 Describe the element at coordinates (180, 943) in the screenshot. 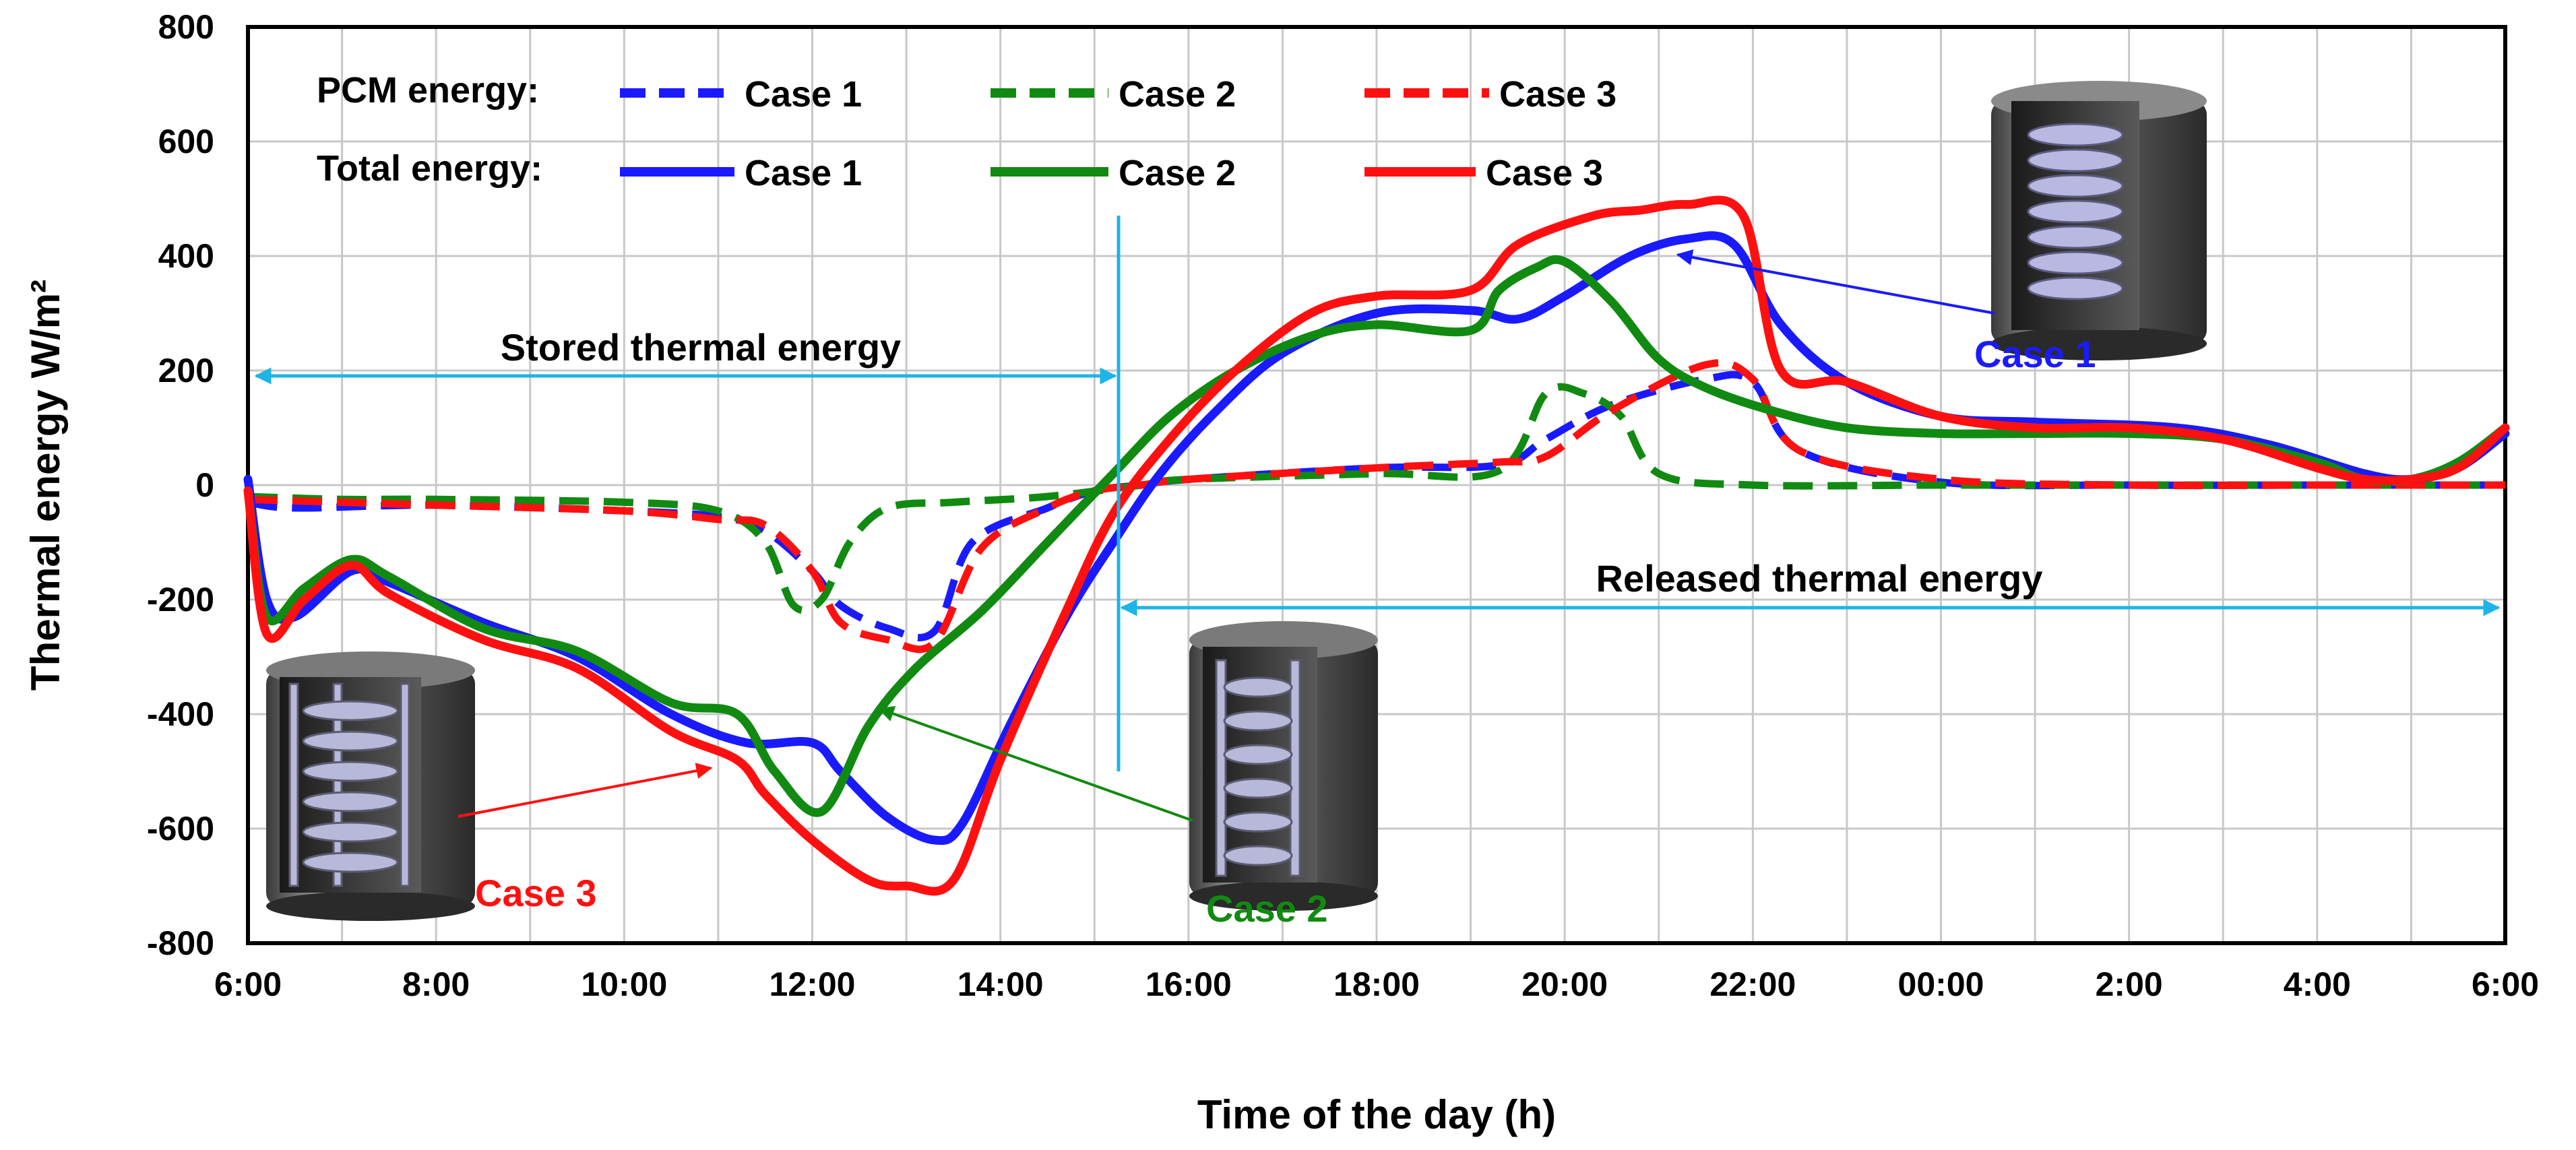

I see `y-tick-label: -800` at that location.